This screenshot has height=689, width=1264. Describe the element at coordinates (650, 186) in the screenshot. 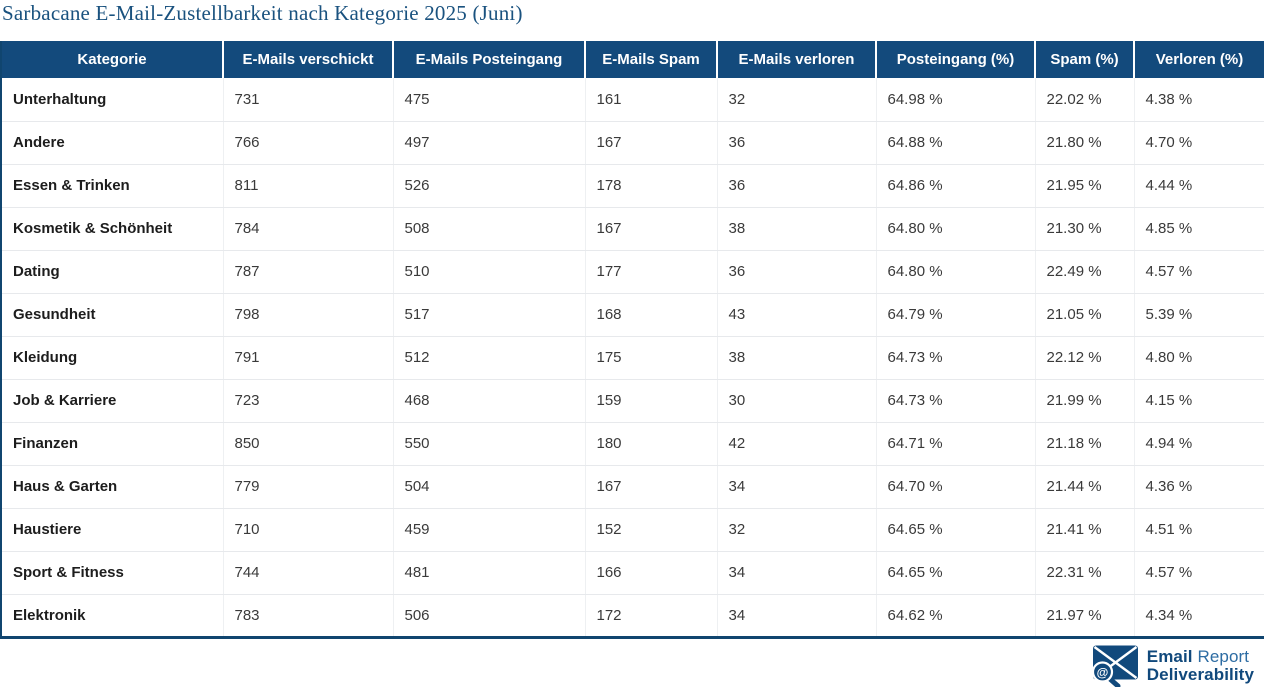

I see `value-cell: 178` at that location.